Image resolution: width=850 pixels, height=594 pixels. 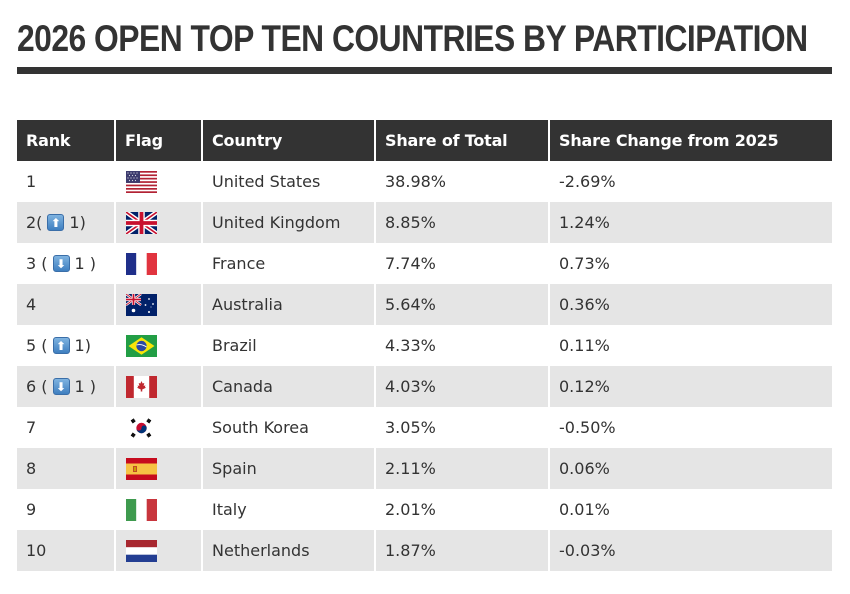 What do you see at coordinates (289, 468) in the screenshot?
I see `country-cell: Spain` at bounding box center [289, 468].